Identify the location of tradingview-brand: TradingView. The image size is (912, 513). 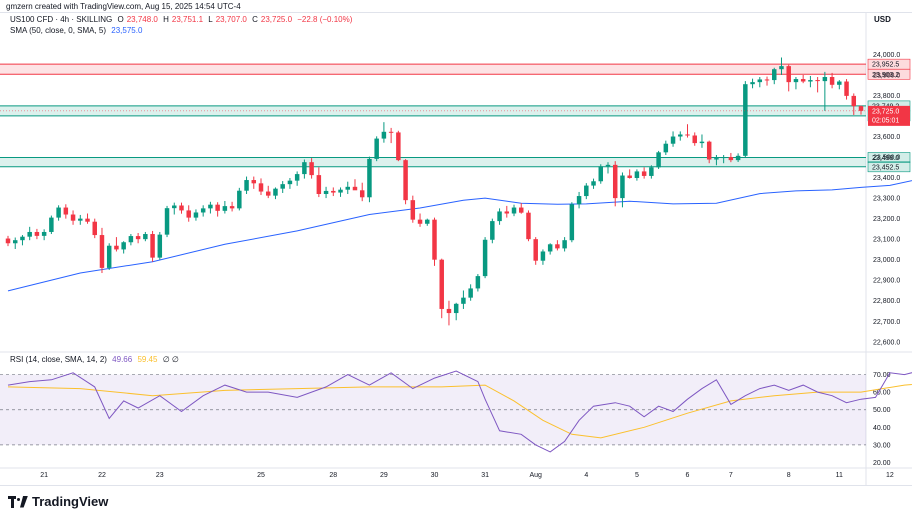
(70, 501).